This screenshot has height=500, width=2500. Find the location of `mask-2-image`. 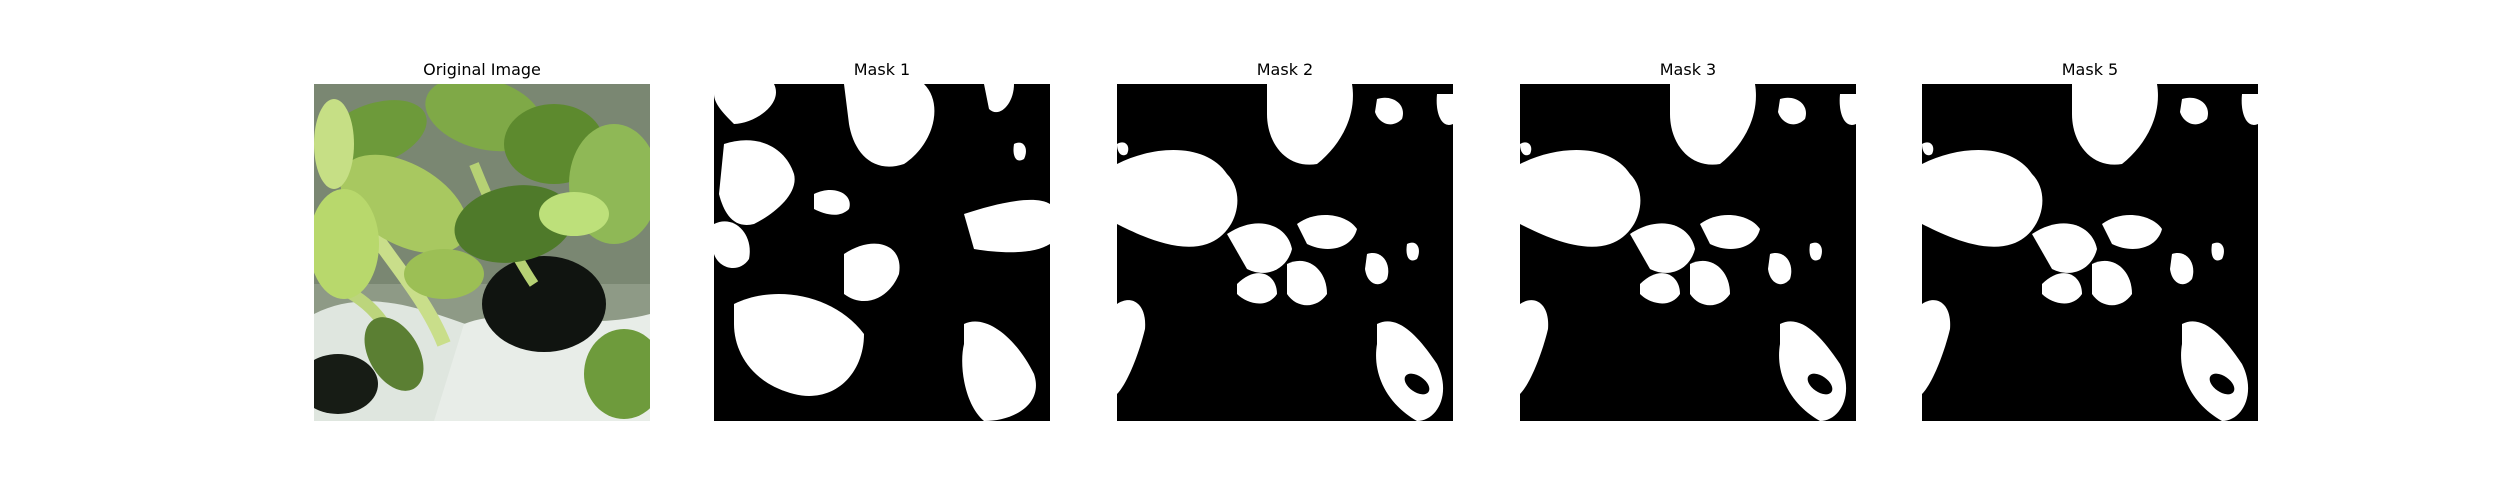

mask-2-image is located at coordinates (1285, 252).